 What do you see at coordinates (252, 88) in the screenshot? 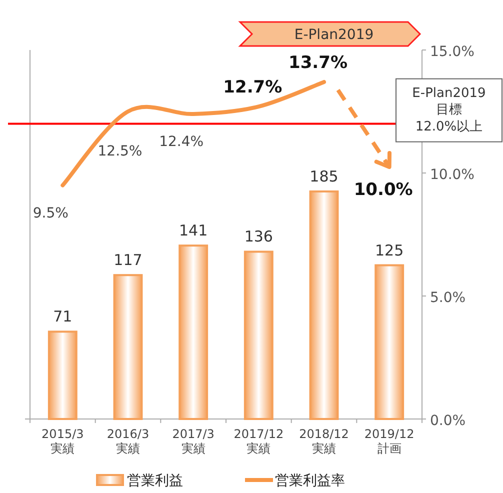
I see `data-label: 12.7%` at bounding box center [252, 88].